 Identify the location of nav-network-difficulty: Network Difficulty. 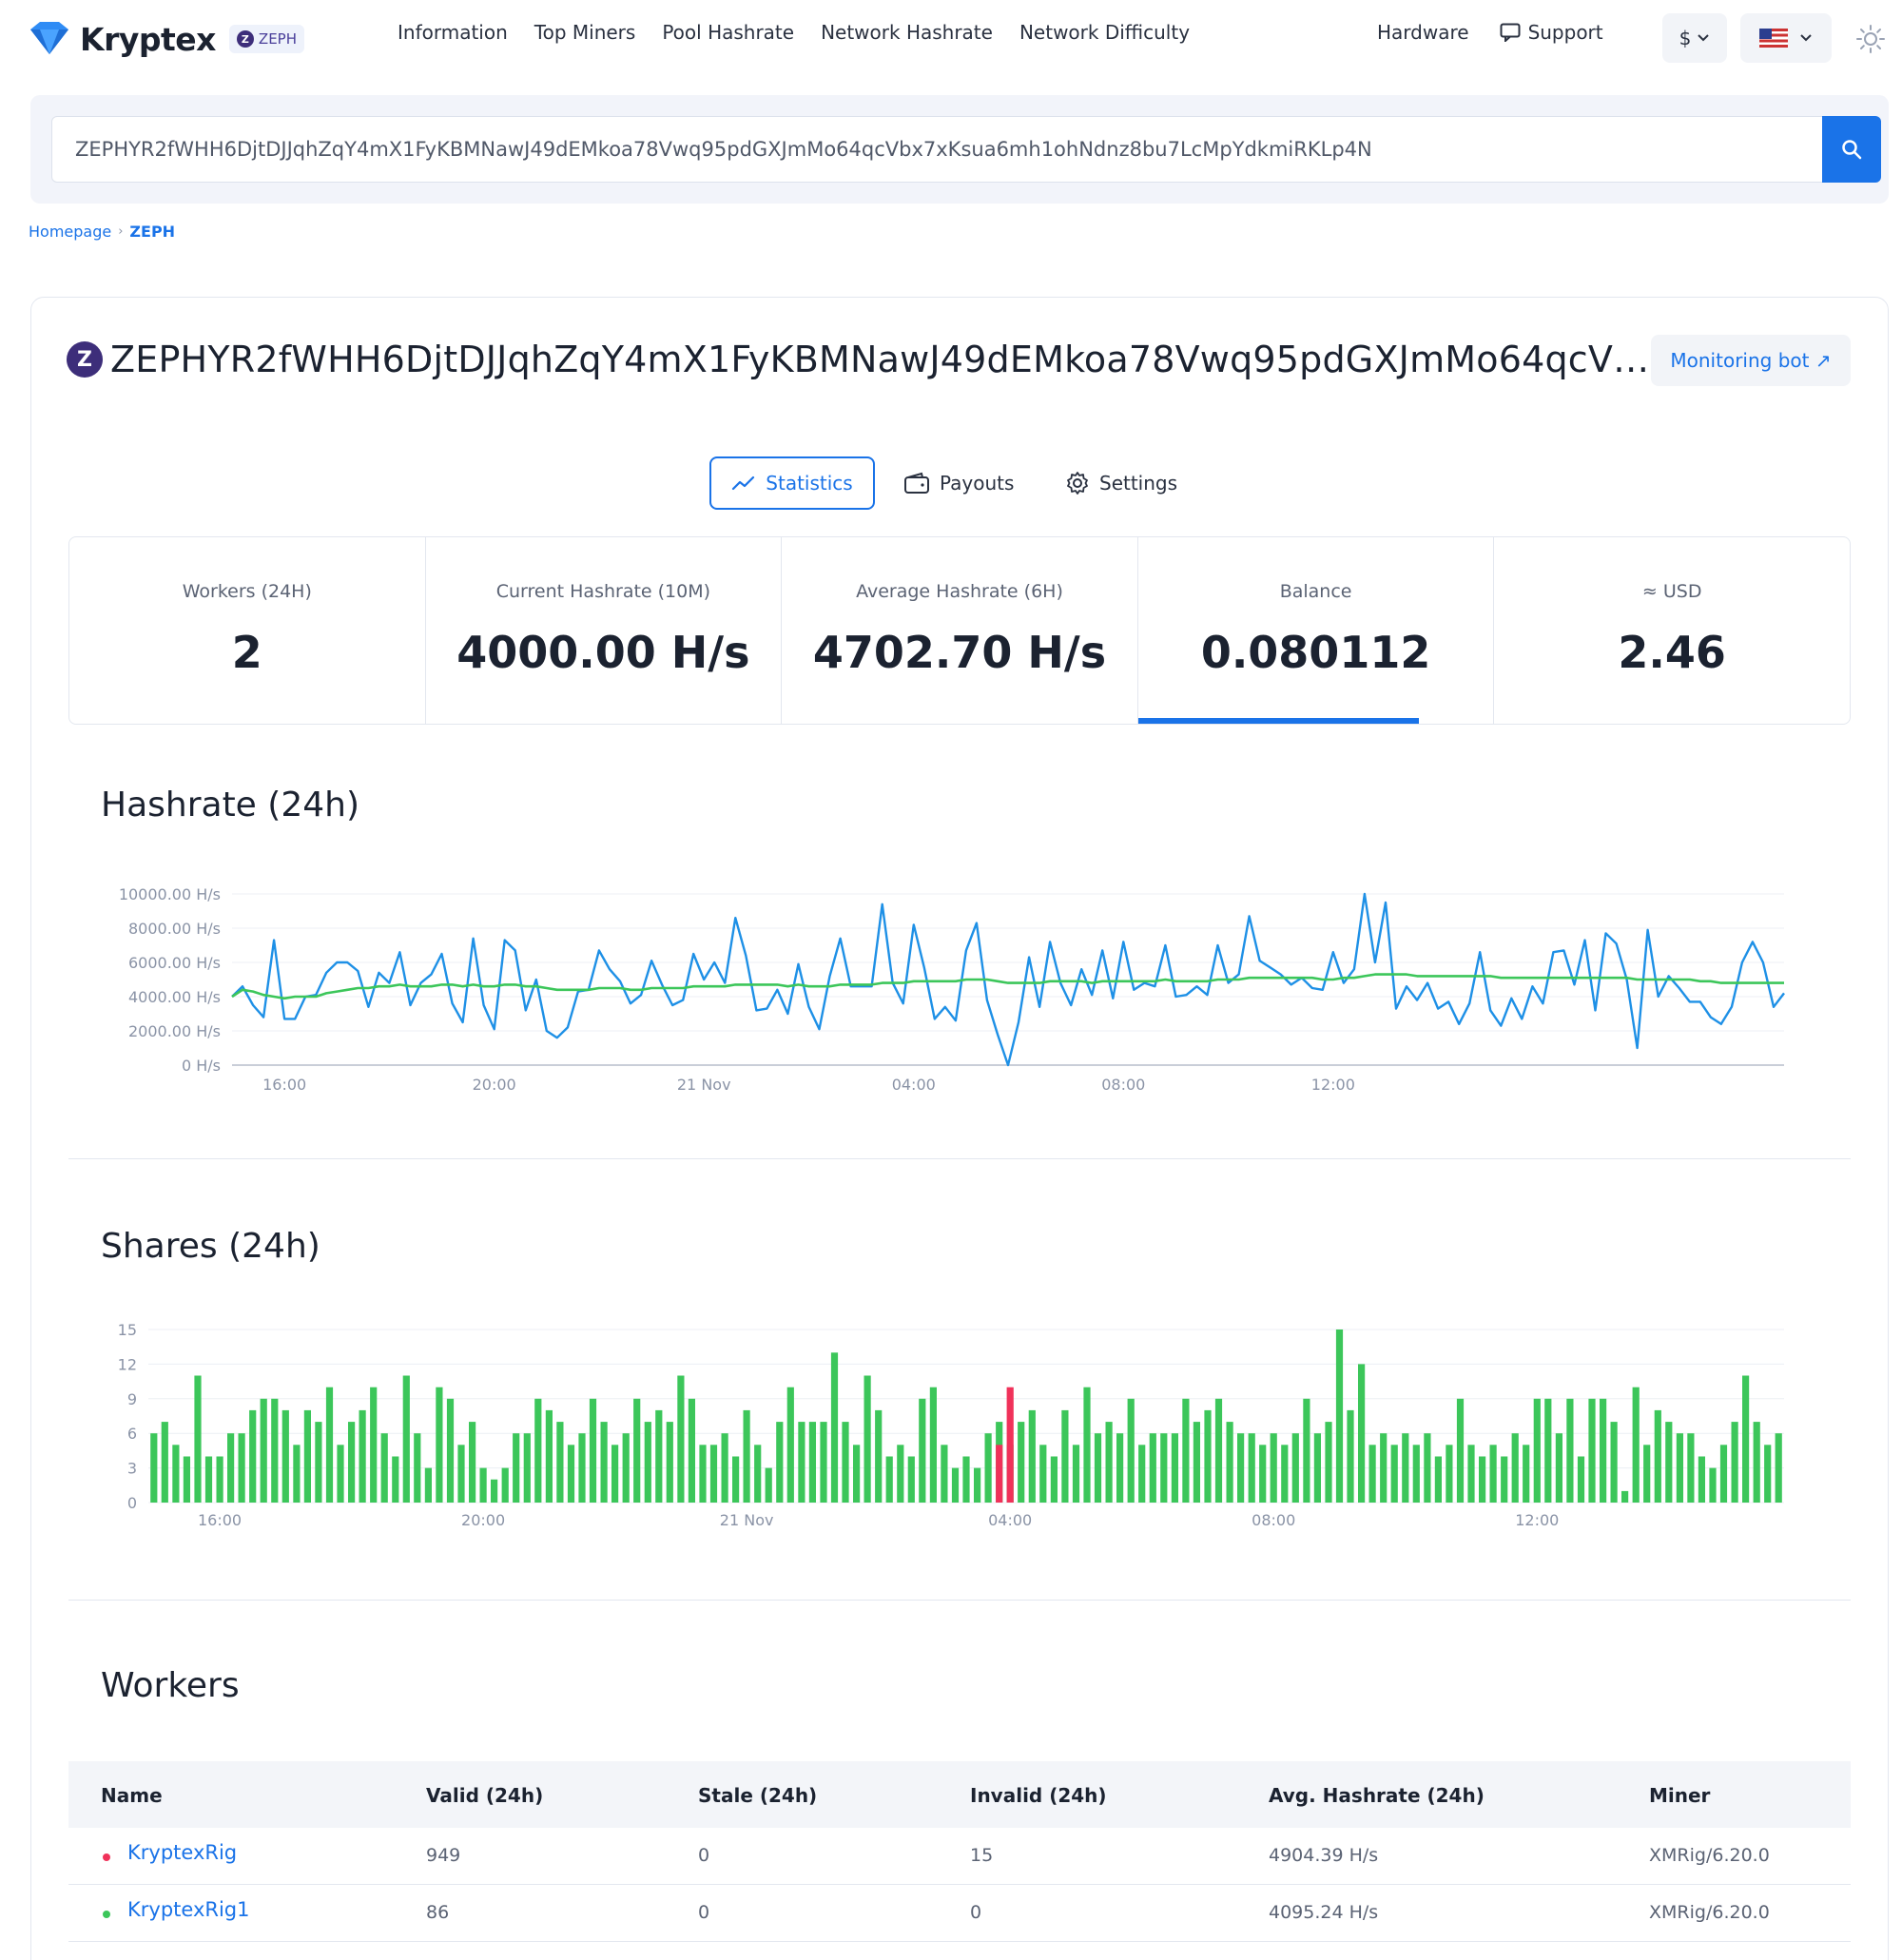
(1105, 33).